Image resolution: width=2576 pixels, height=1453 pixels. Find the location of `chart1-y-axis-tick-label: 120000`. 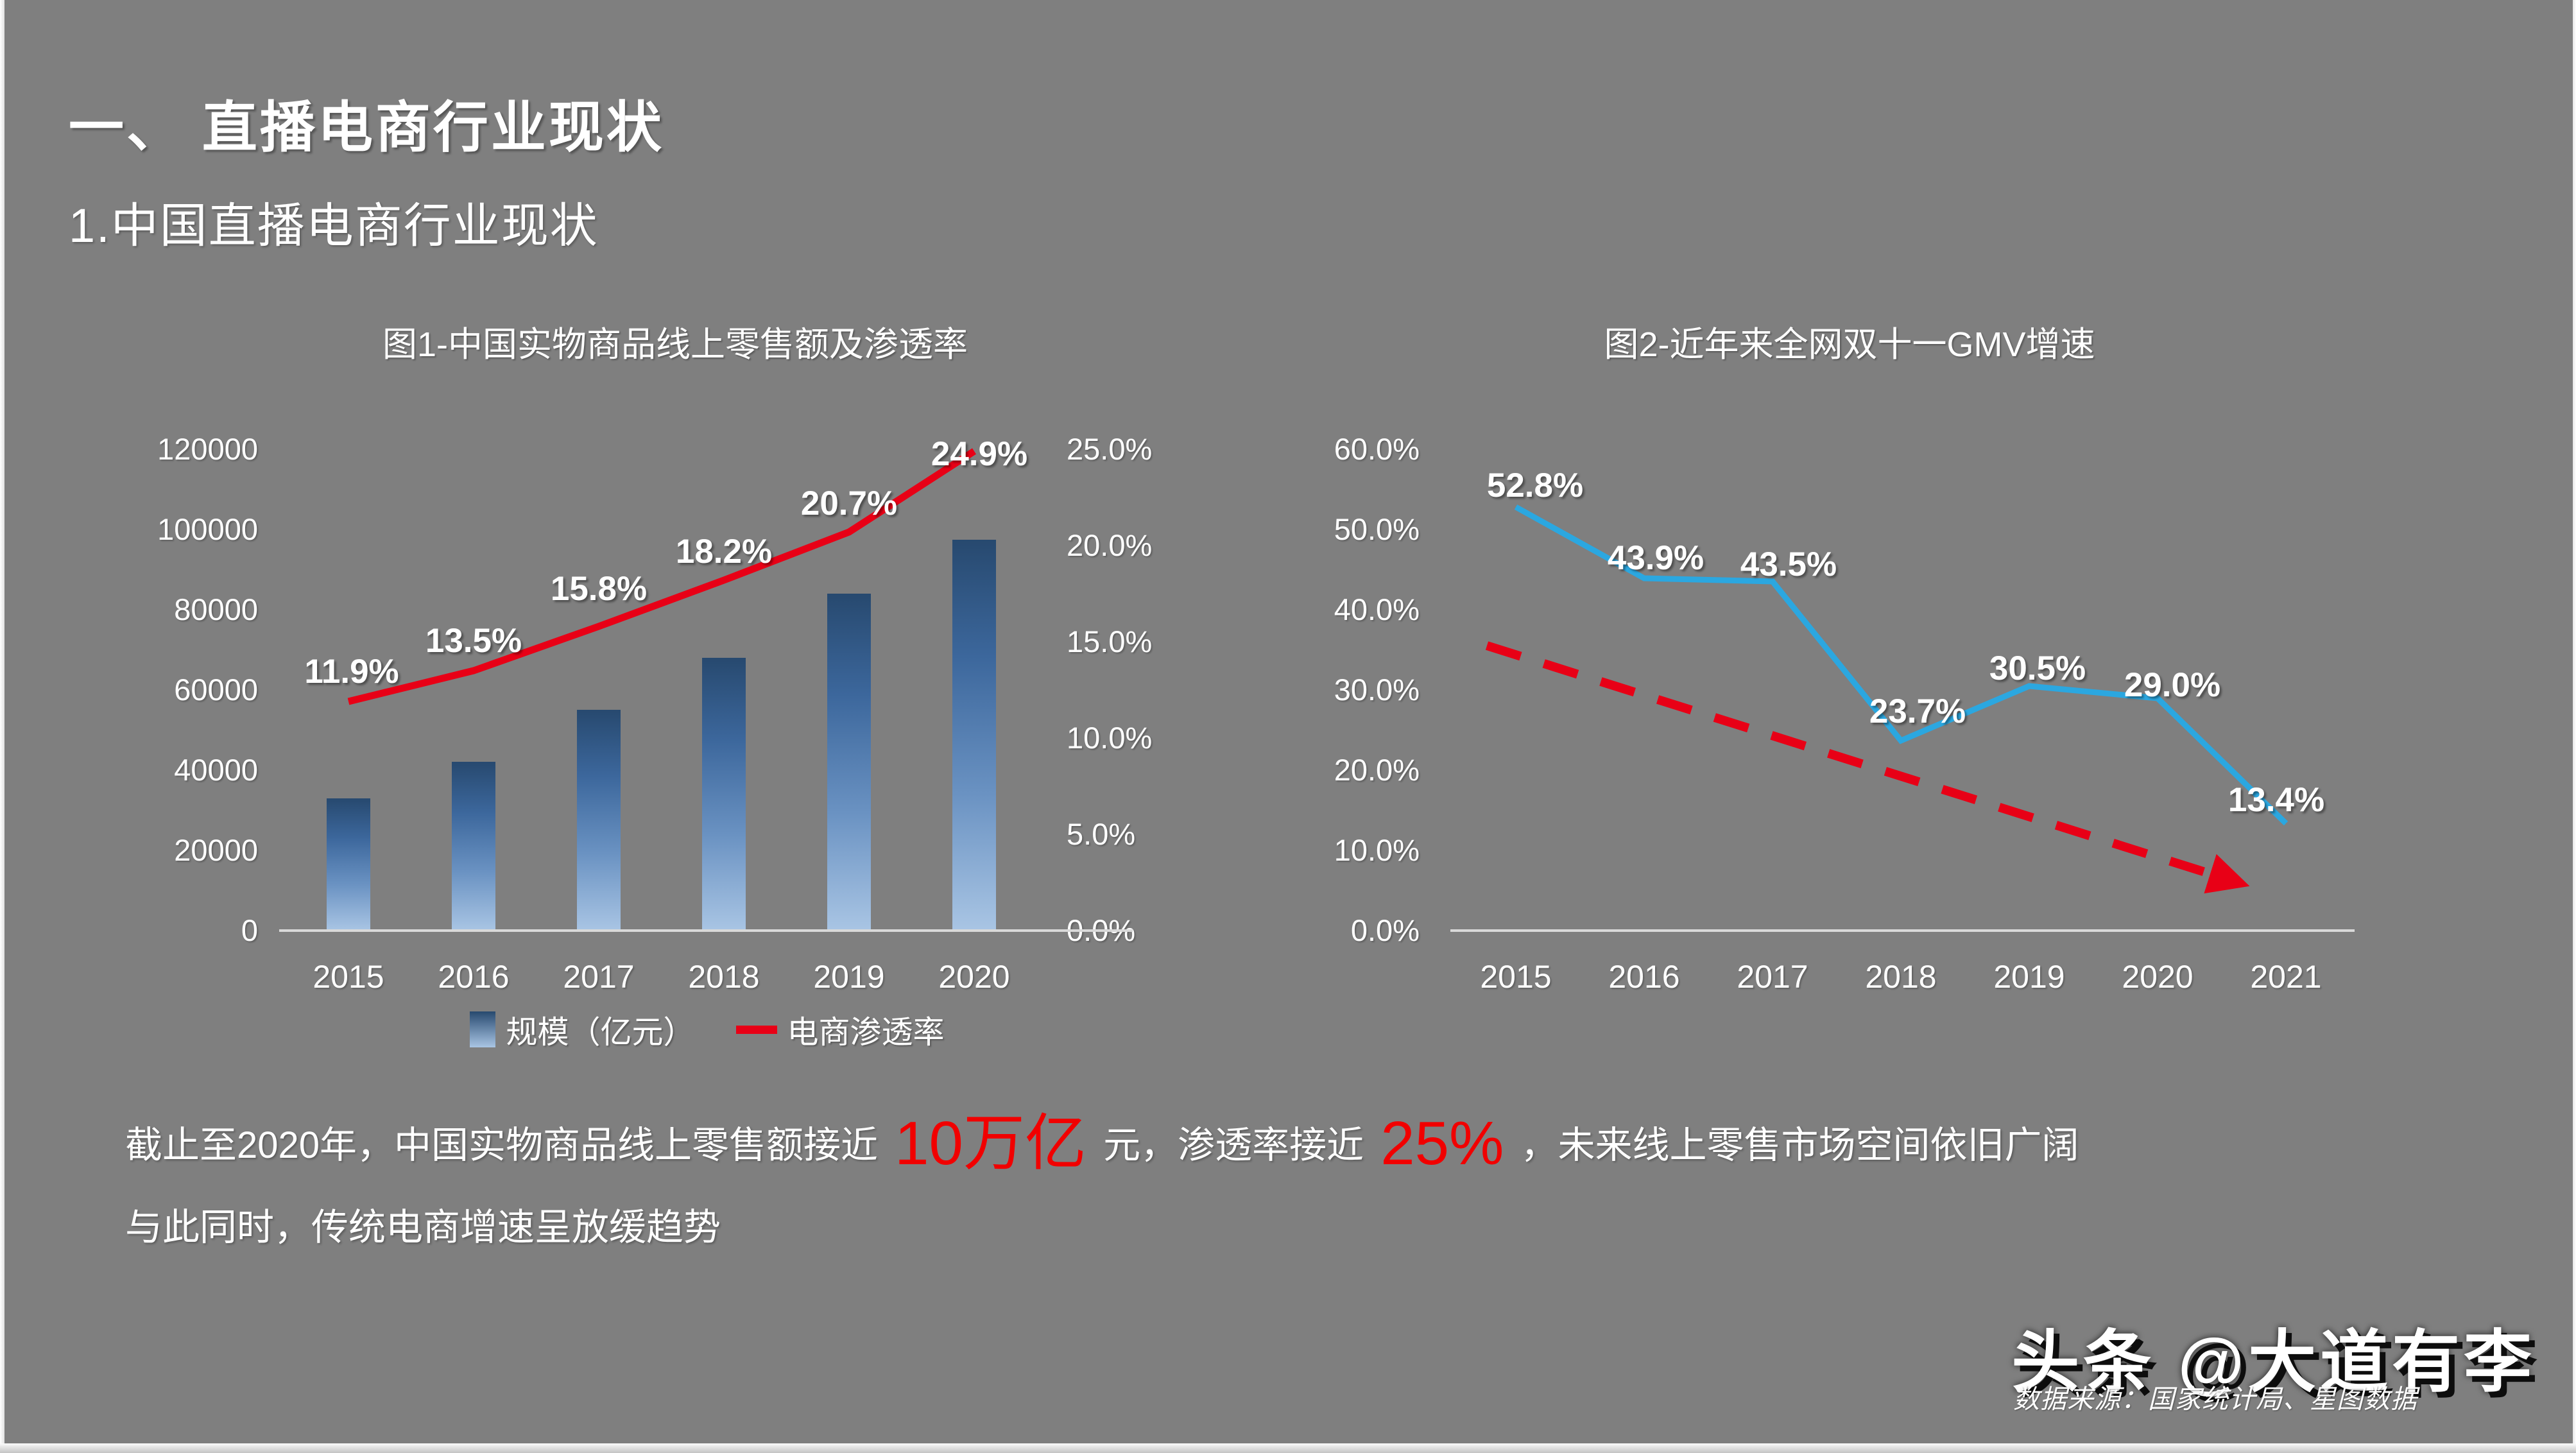

chart1-y-axis-tick-label: 120000 is located at coordinates (207, 449).